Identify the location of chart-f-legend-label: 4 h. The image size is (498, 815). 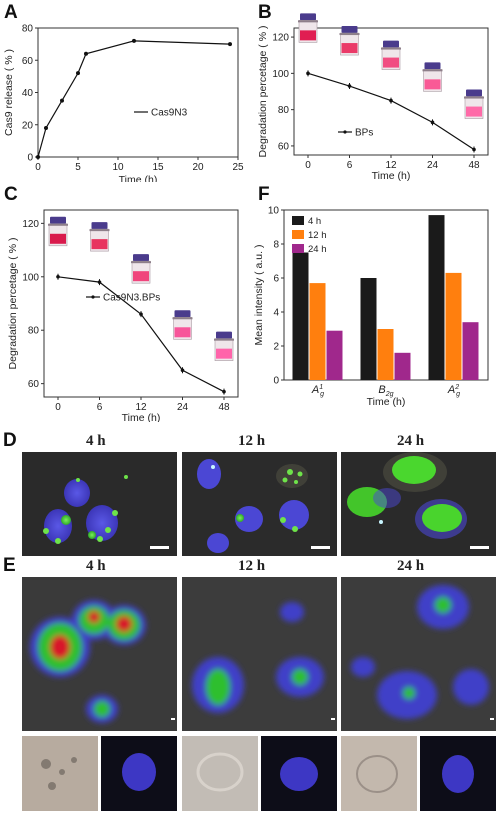
(314, 221).